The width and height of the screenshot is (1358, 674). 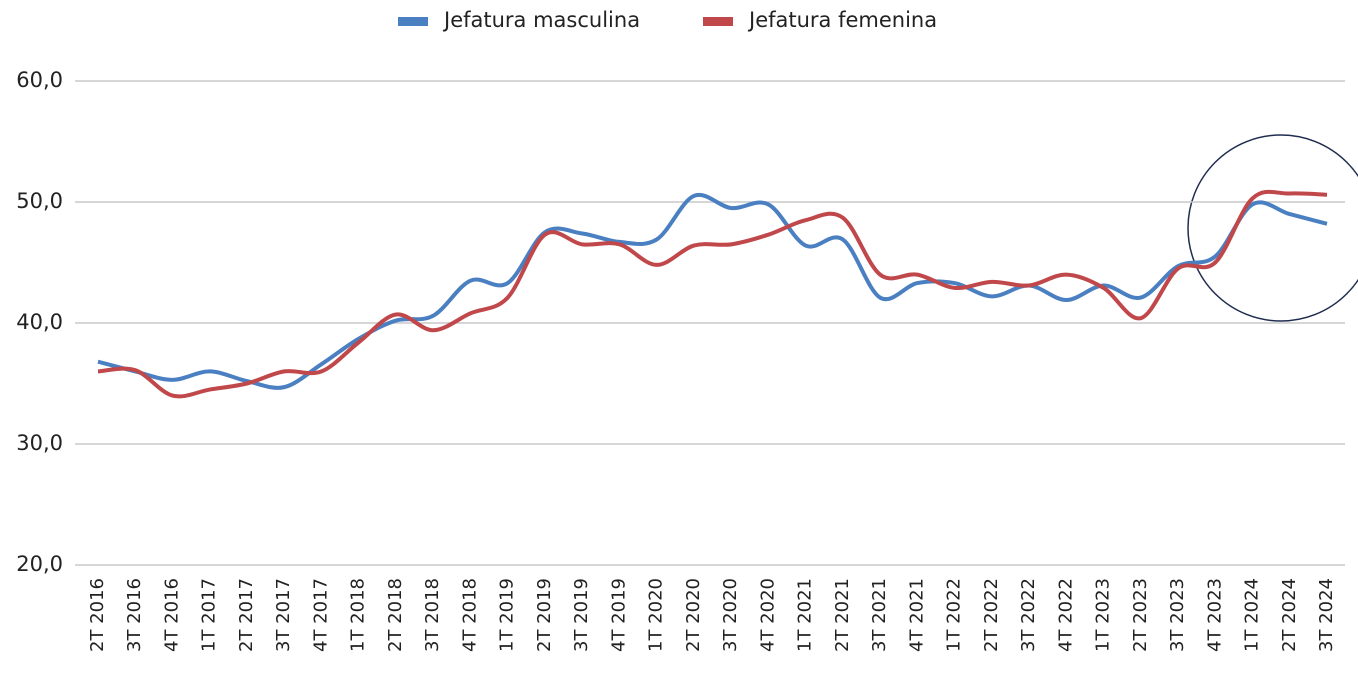 What do you see at coordinates (618, 615) in the screenshot?
I see `x-tick-label: 4T 2019` at bounding box center [618, 615].